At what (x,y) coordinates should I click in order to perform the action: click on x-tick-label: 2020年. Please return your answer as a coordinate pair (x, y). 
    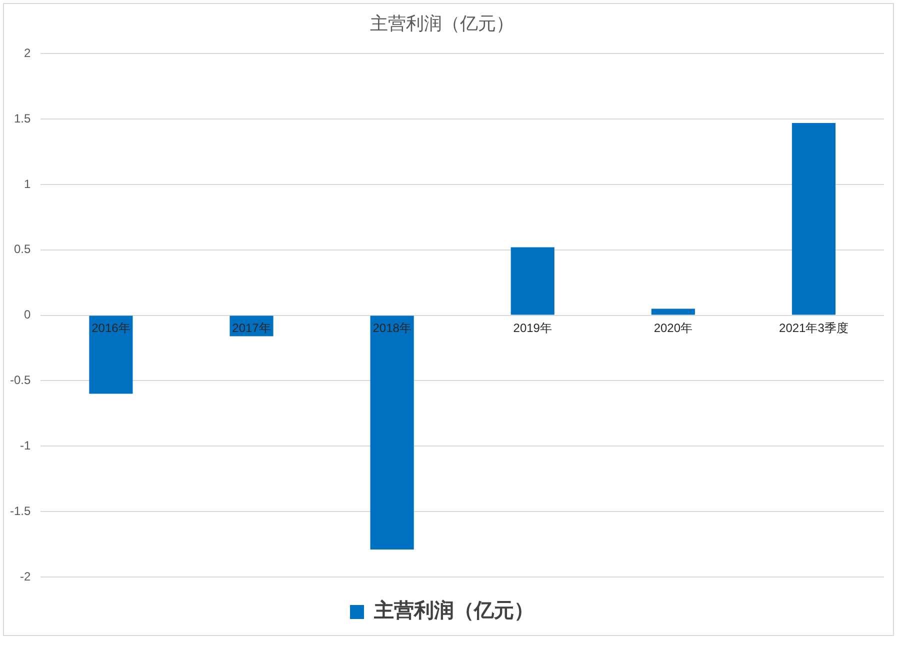
    Looking at the image, I should click on (673, 327).